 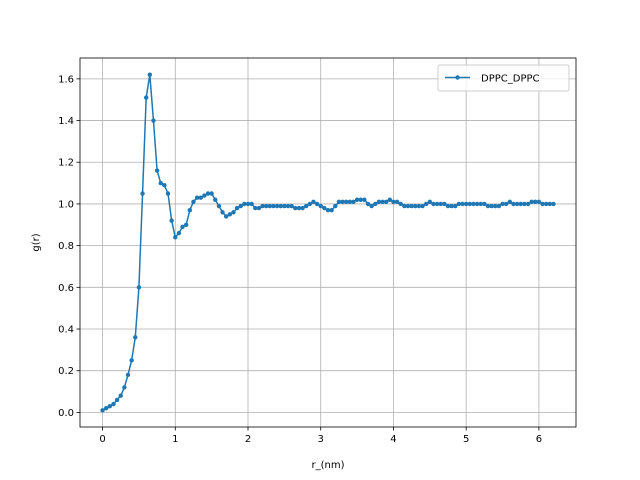 What do you see at coordinates (66, 163) in the screenshot?
I see `y-tick-label: 1.2` at bounding box center [66, 163].